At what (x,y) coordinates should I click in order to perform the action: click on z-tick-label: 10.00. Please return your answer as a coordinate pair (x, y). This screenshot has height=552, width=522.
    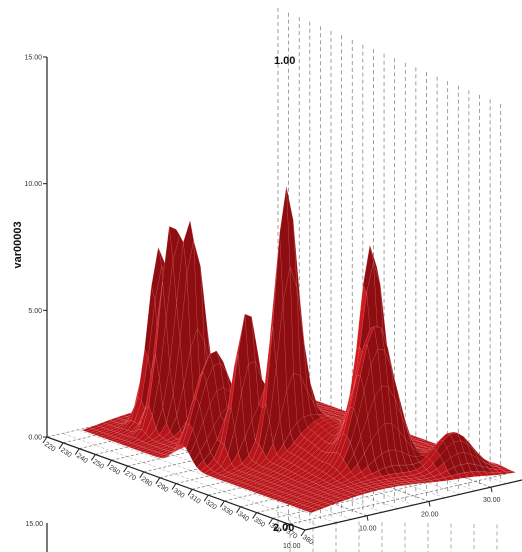
    Looking at the image, I should click on (33, 184).